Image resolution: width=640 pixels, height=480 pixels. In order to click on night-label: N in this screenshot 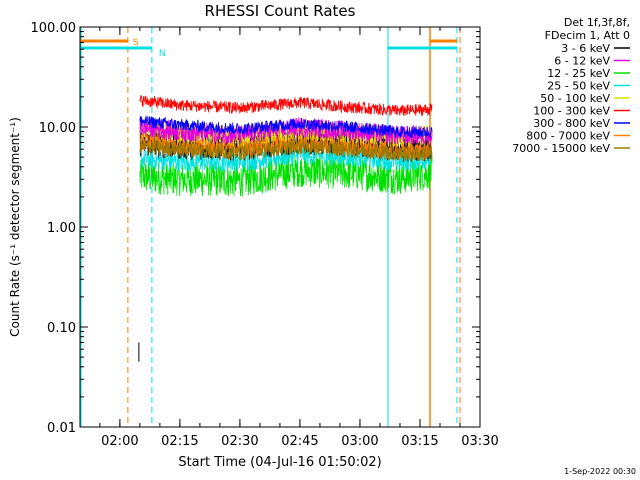, I will do `click(162, 54)`.